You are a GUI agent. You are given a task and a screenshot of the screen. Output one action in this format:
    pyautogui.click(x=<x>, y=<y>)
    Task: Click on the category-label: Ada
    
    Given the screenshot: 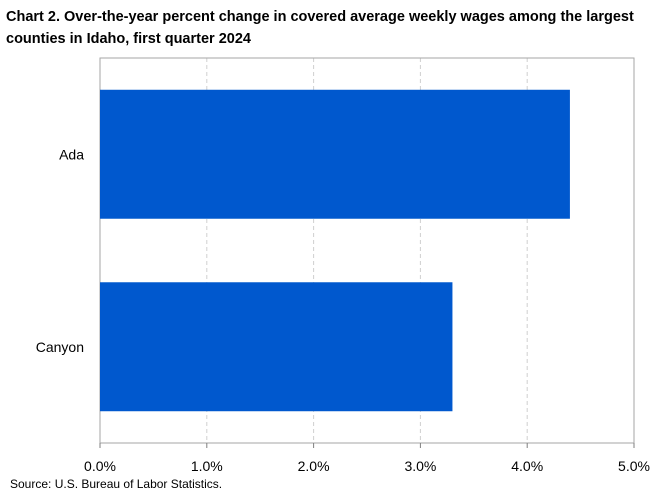 What is the action you would take?
    pyautogui.click(x=71, y=154)
    